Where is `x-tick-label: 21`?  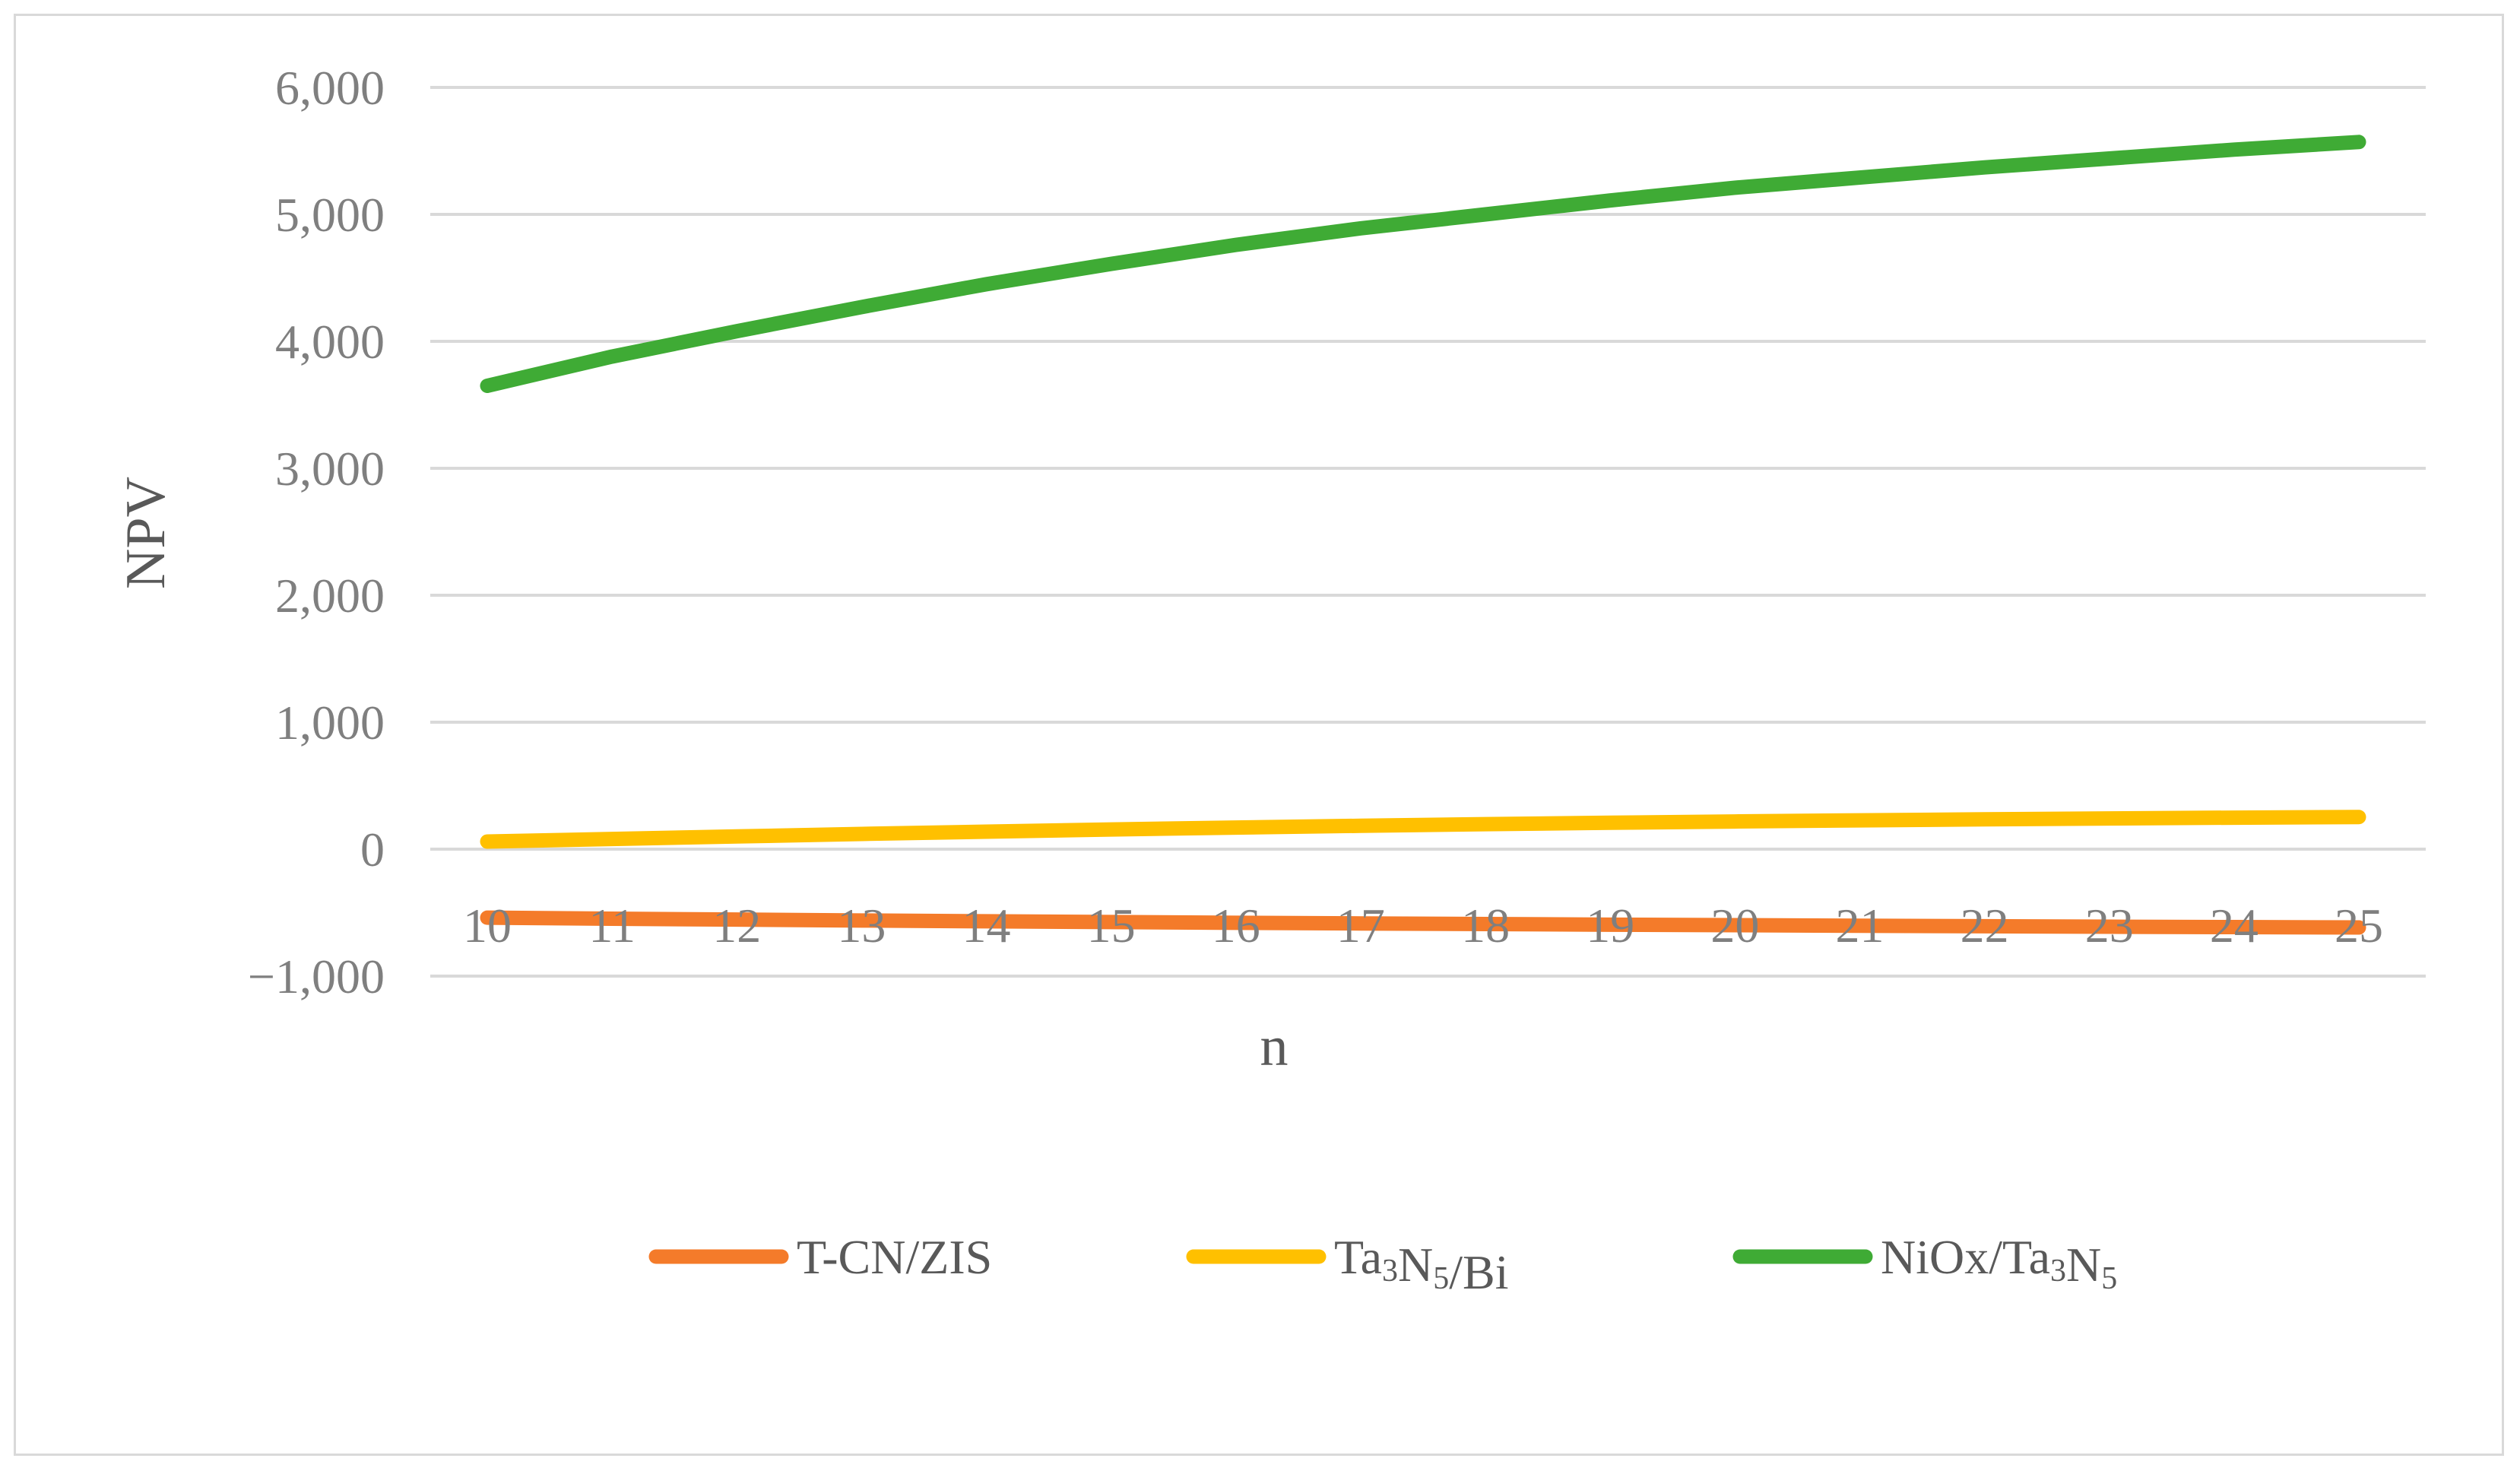
x-tick-label: 21 is located at coordinates (1859, 926).